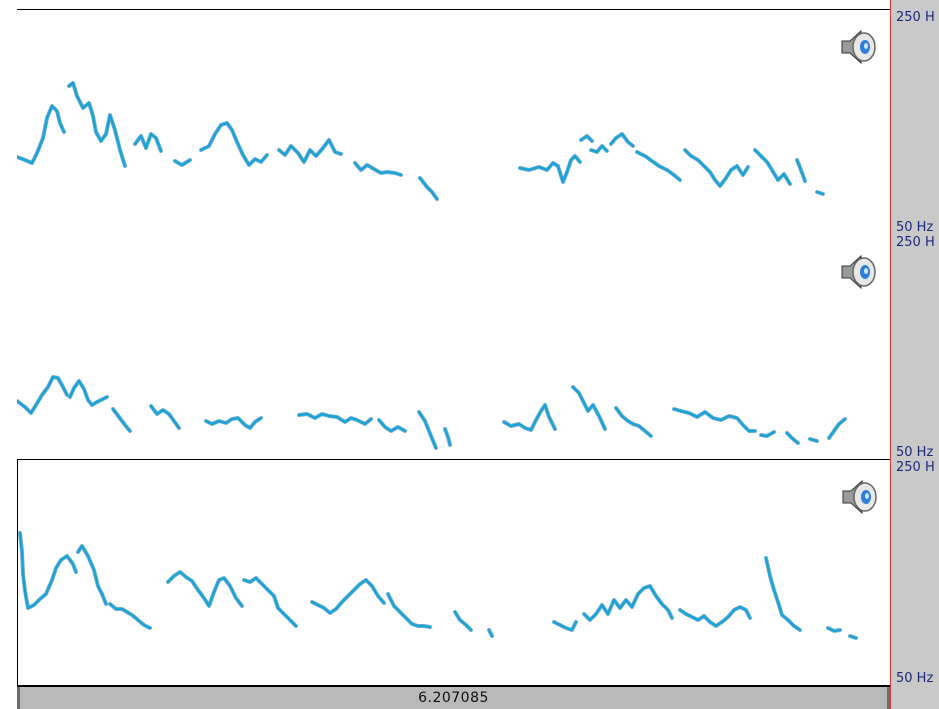  What do you see at coordinates (915, 452) in the screenshot?
I see `hz-bottom-label-2: 50 Hz` at bounding box center [915, 452].